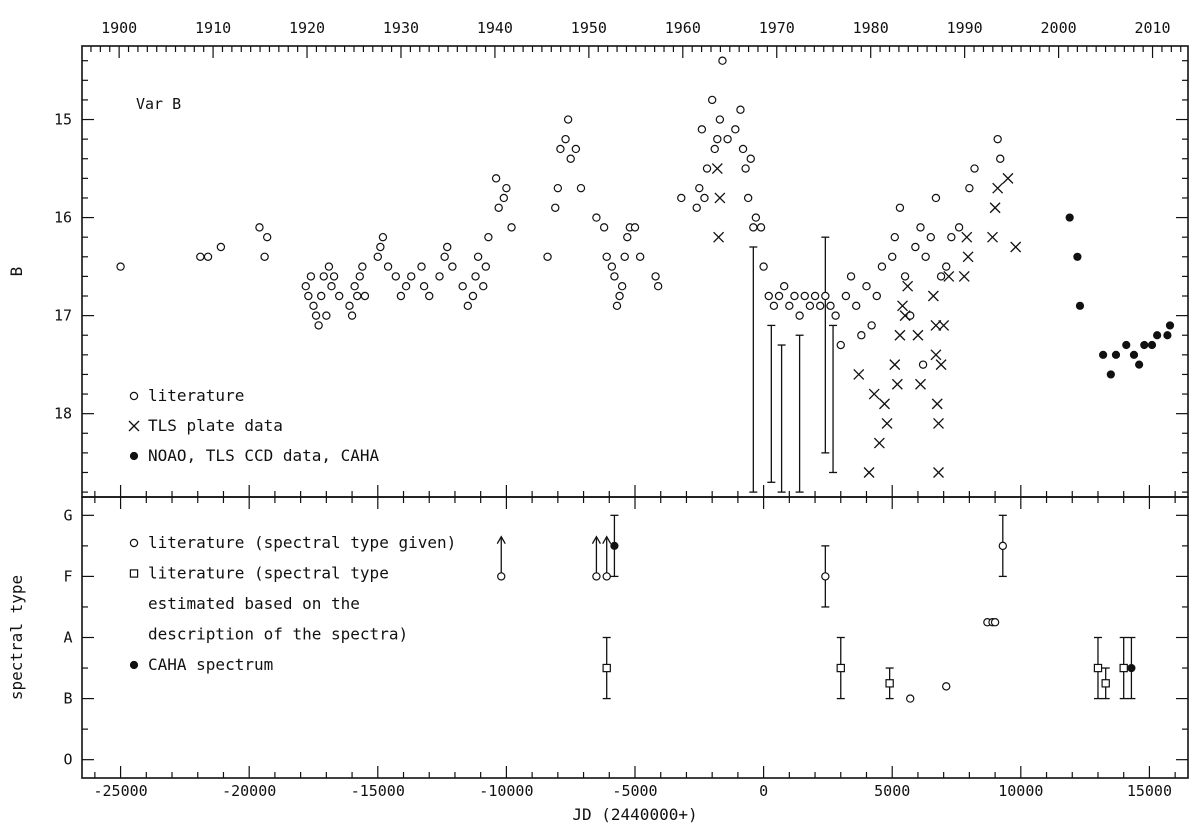  What do you see at coordinates (67, 576) in the screenshot?
I see `spectral-tick-label: F` at bounding box center [67, 576].